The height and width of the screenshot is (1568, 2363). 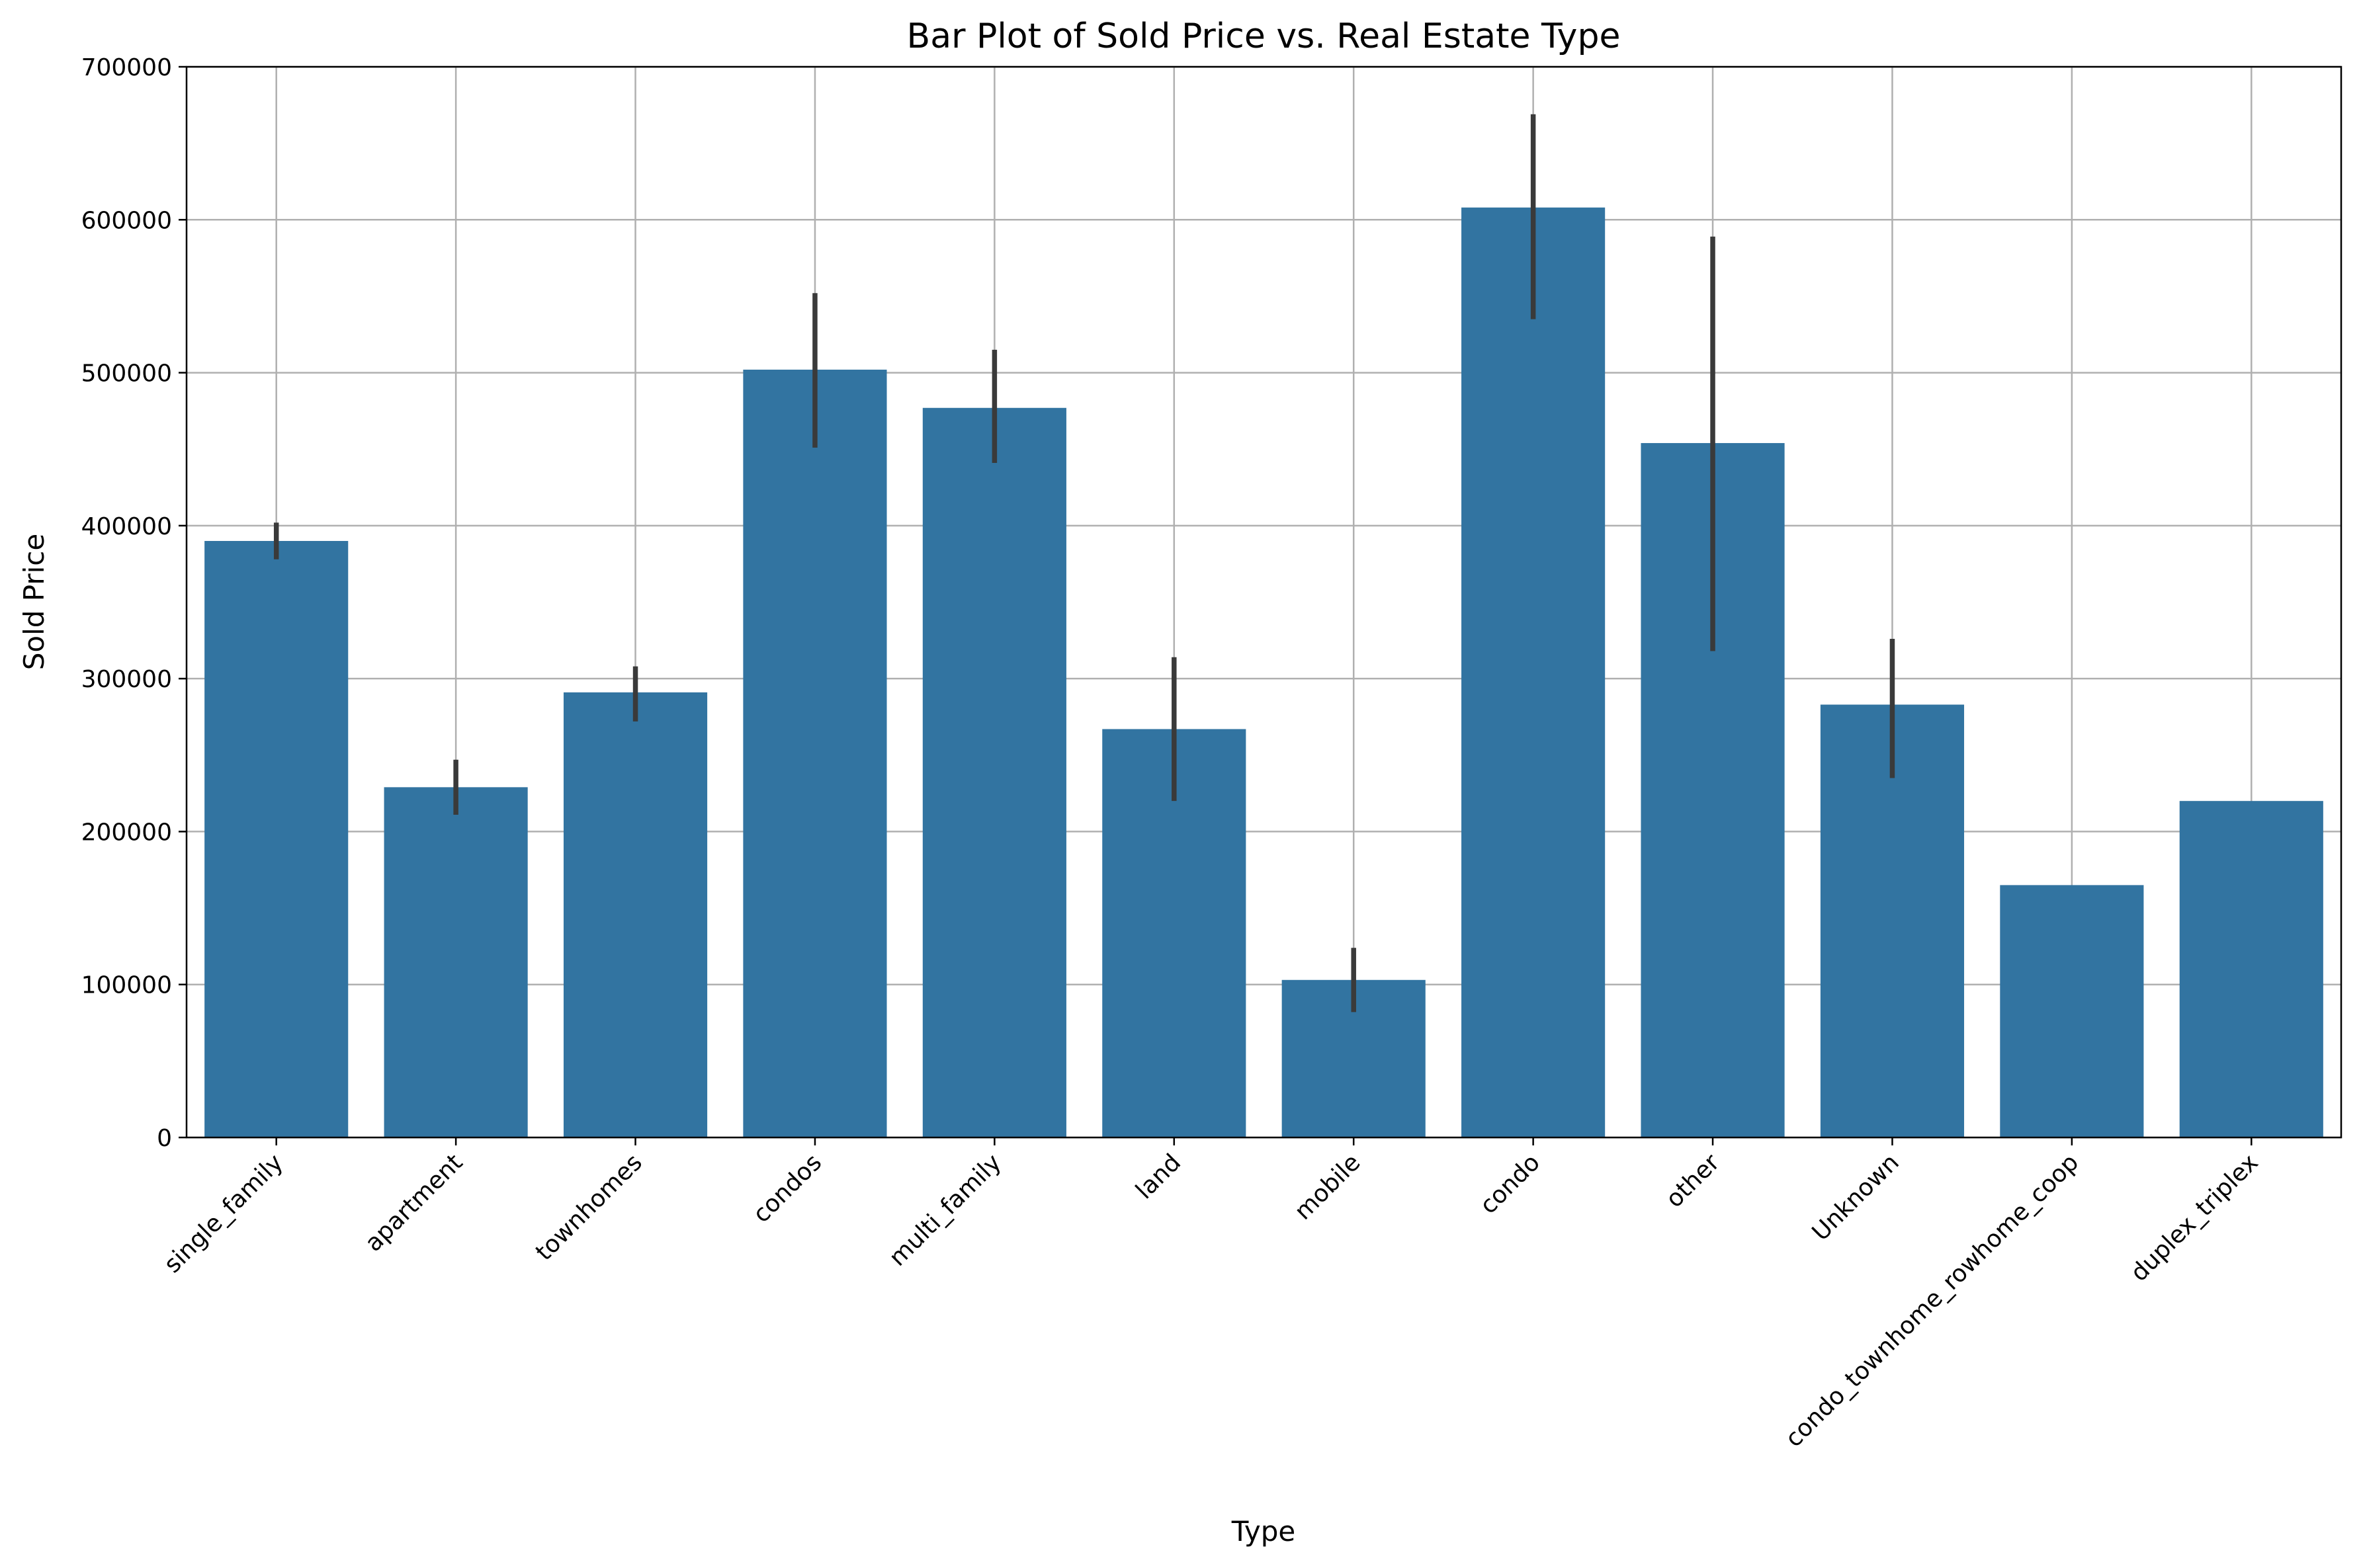 What do you see at coordinates (635, 914) in the screenshot?
I see `bar-townhomes` at bounding box center [635, 914].